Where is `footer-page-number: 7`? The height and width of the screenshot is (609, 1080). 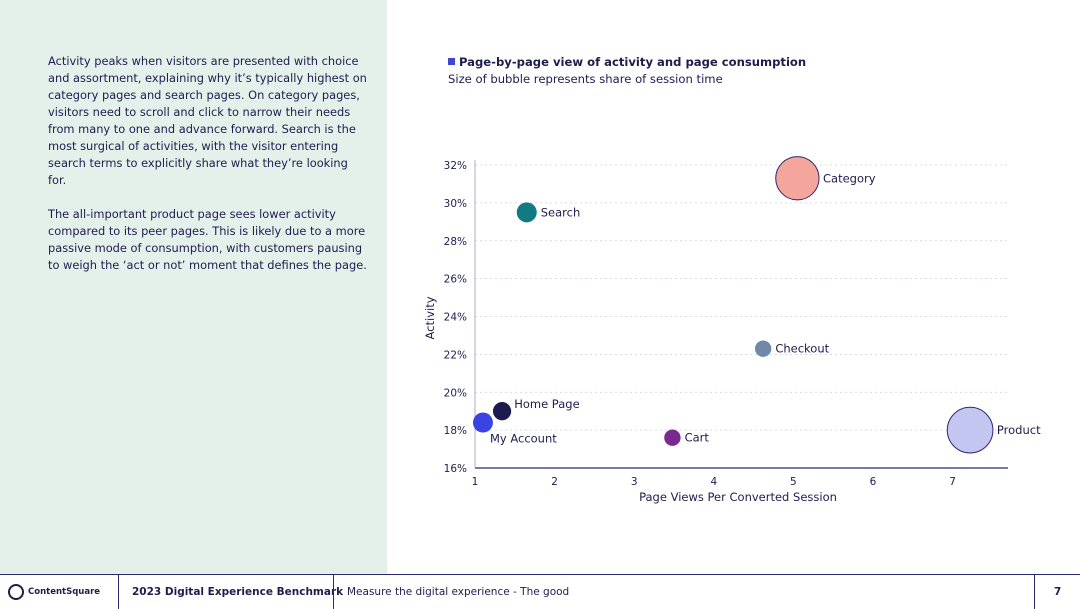
footer-page-number: 7 is located at coordinates (1058, 592).